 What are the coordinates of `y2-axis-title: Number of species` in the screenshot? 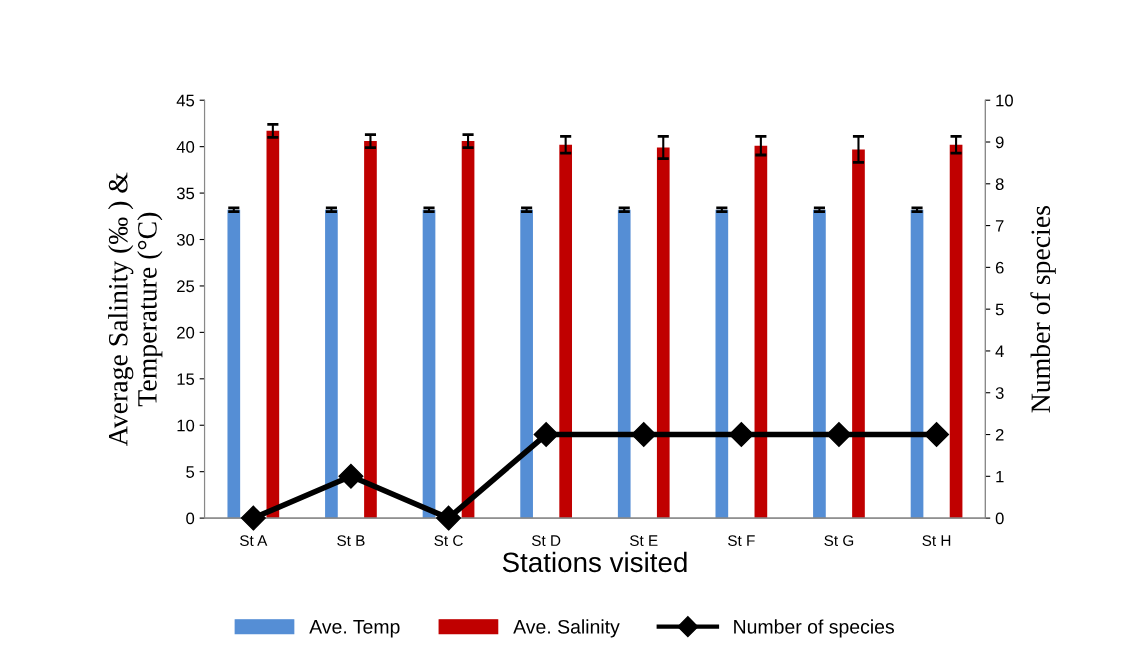 It's located at (1043, 309).